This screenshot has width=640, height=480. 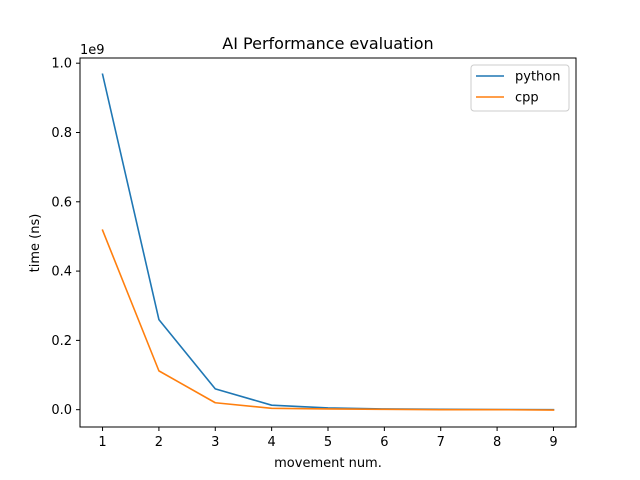 What do you see at coordinates (102, 442) in the screenshot?
I see `x-tick-label: 1` at bounding box center [102, 442].